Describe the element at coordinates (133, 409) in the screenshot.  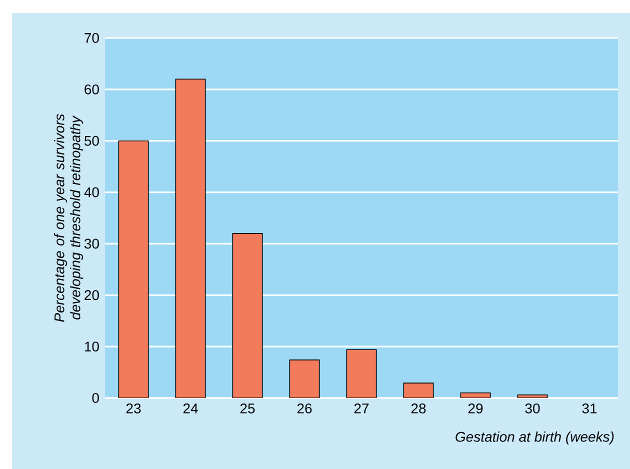
I see `x-tick-label: 23` at that location.